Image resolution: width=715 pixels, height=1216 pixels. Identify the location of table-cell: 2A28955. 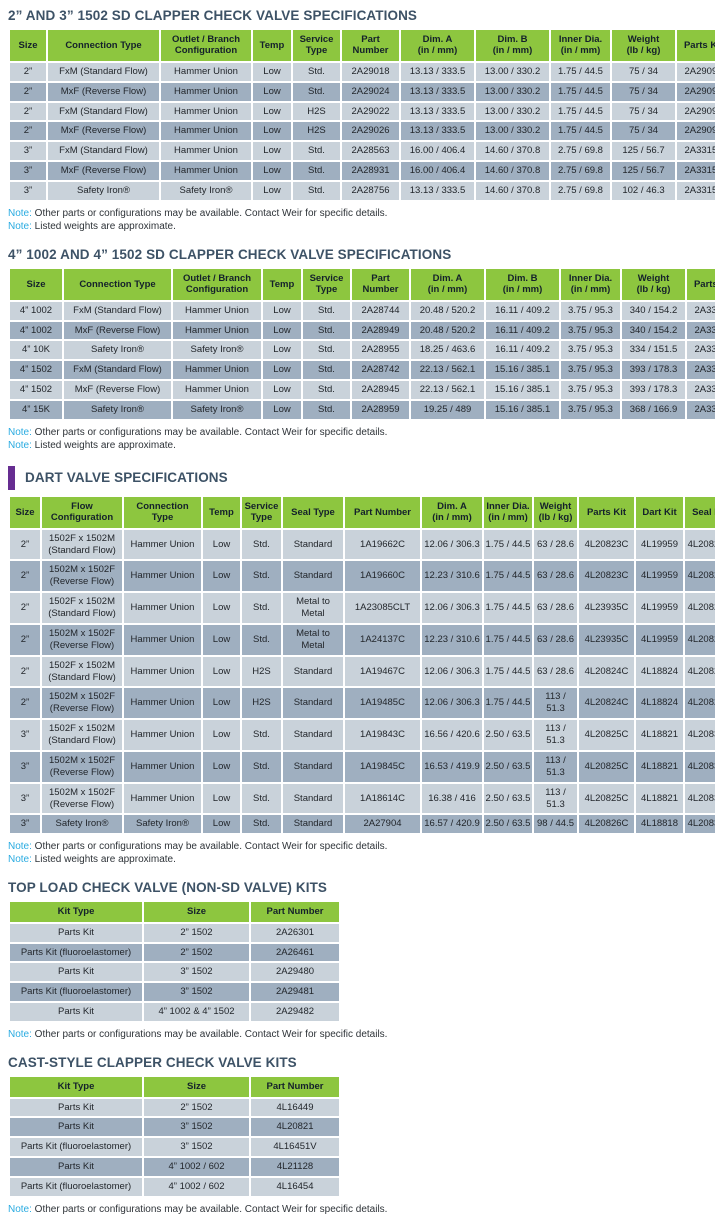
(380, 350).